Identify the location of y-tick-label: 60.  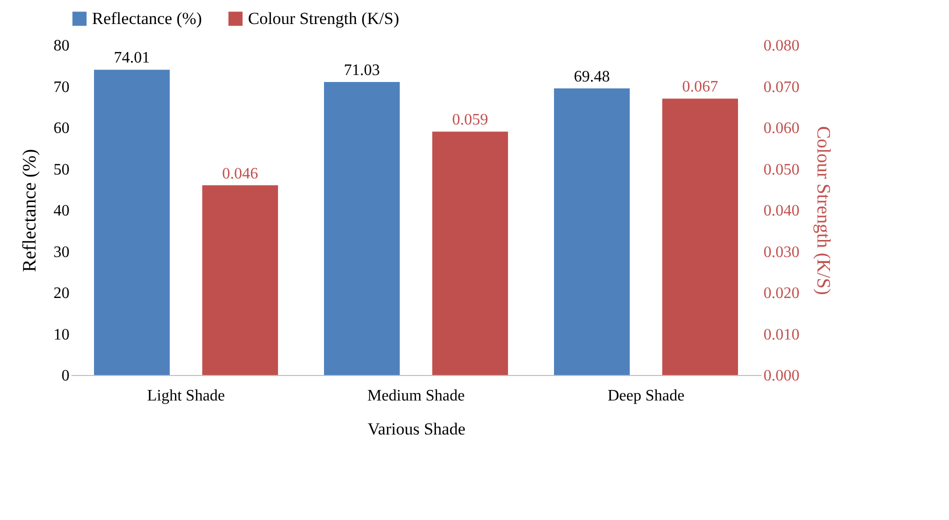
(62, 128).